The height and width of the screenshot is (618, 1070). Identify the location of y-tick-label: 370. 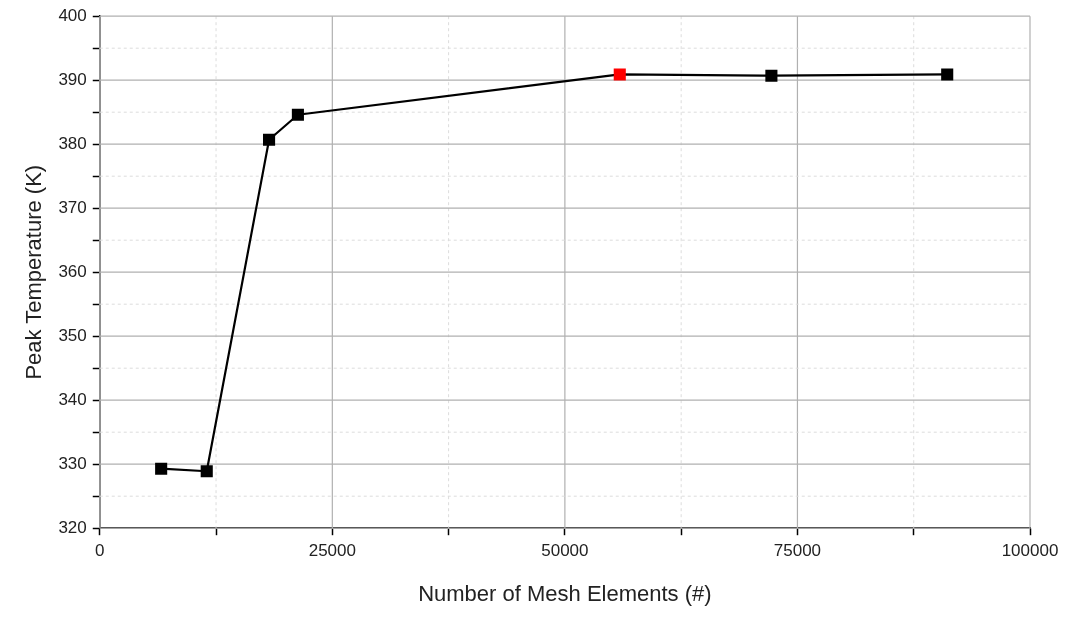
(72, 207).